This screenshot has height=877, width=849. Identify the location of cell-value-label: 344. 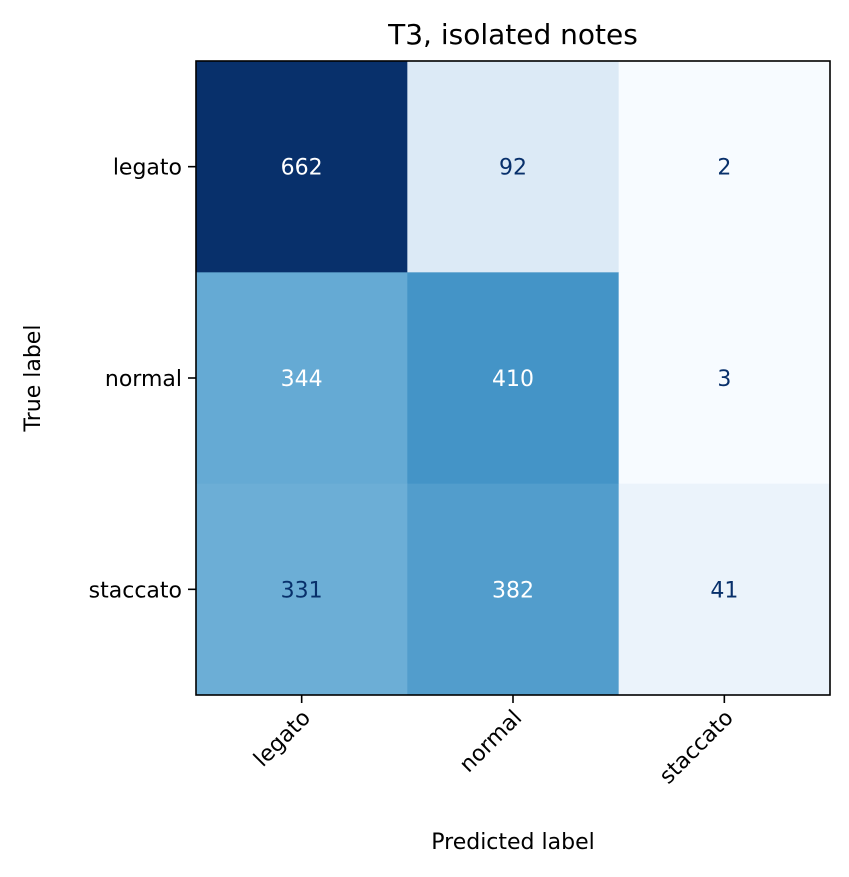
(302, 379).